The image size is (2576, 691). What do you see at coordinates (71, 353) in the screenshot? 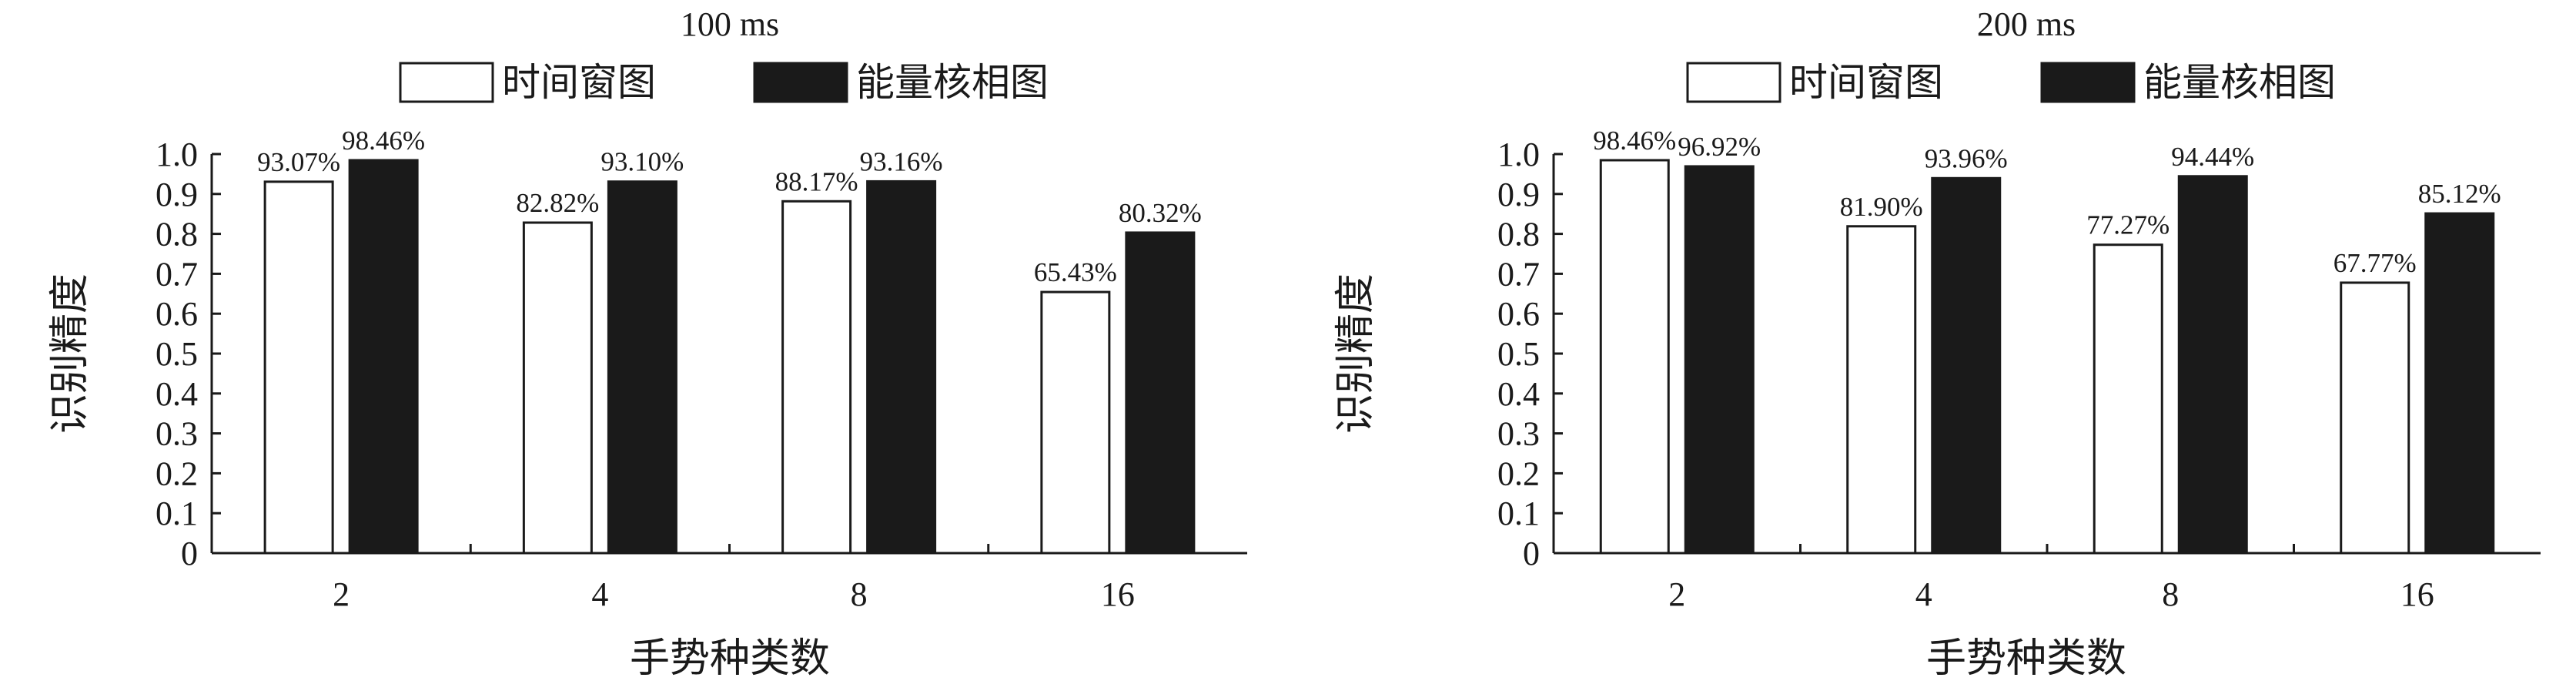
I see `chart1-y-axis-label: 识别精度` at bounding box center [71, 353].